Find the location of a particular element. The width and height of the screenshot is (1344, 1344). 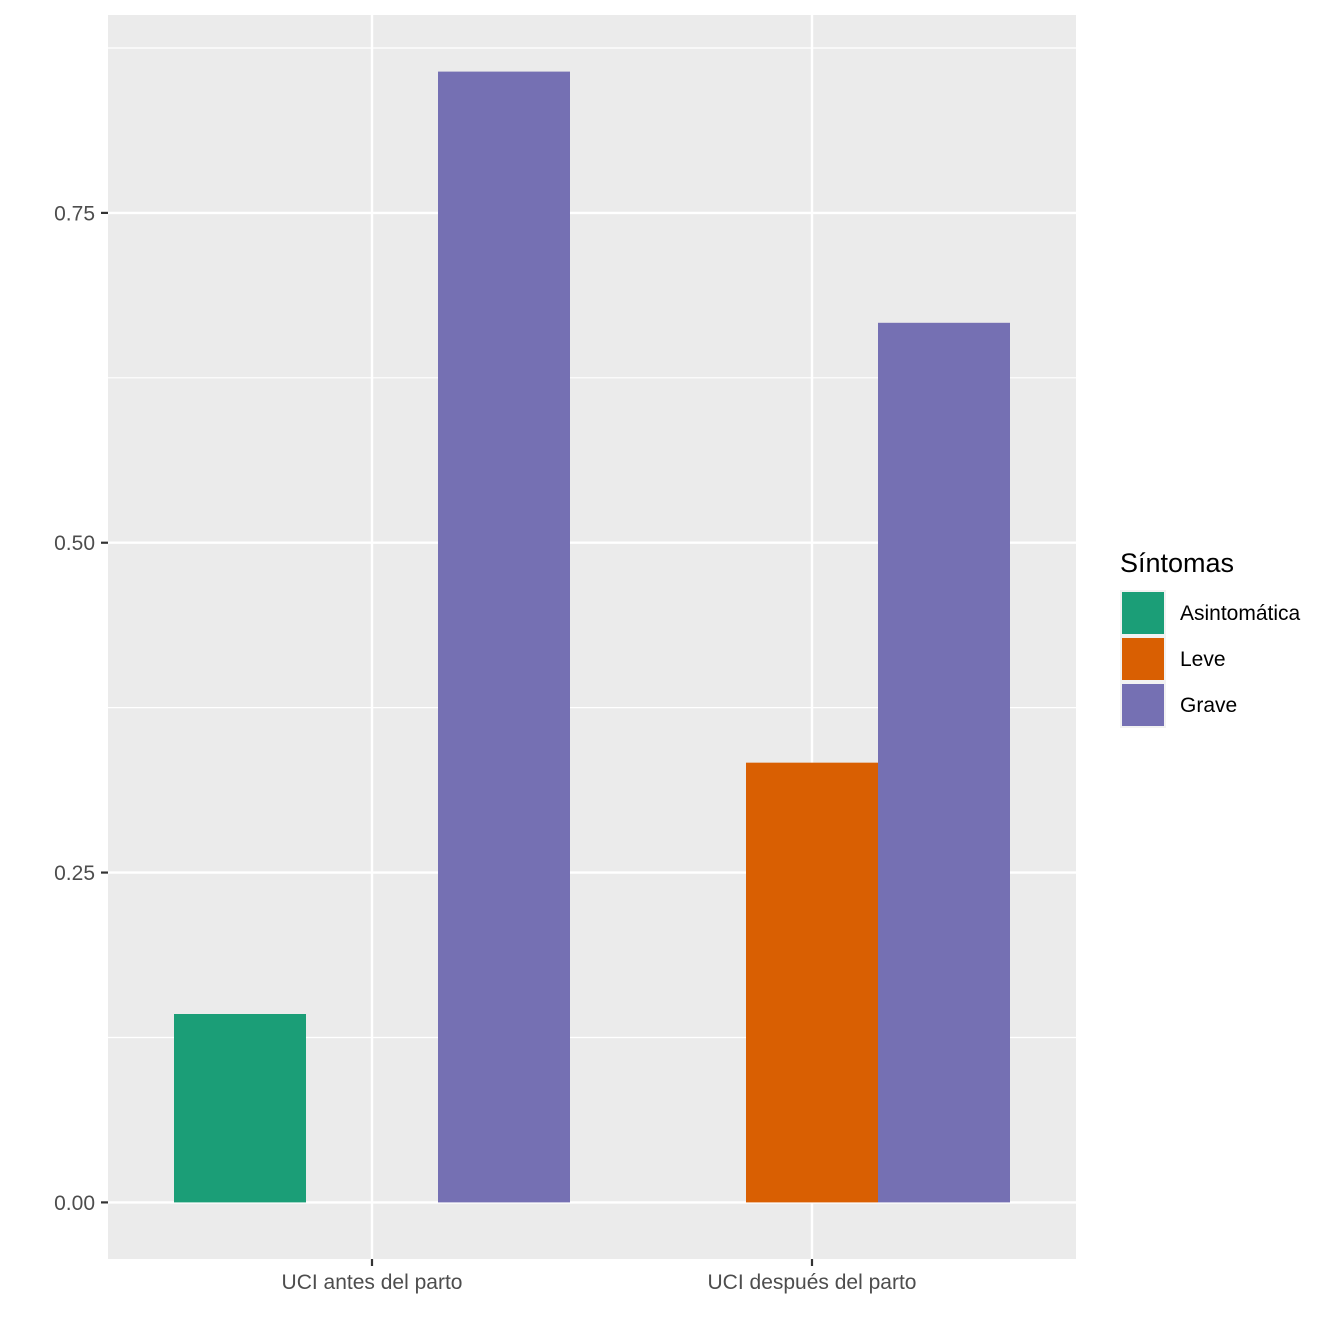

y-tick-label: 0.00 is located at coordinates (74, 1203).